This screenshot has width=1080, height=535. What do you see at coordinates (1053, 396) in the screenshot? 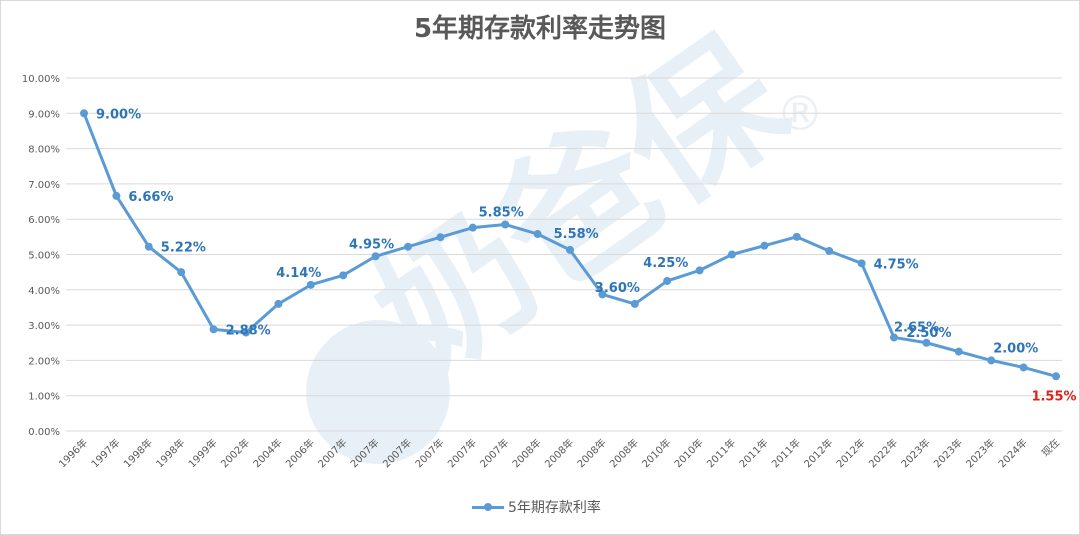
I see `data-label: 1.55%` at bounding box center [1053, 396].